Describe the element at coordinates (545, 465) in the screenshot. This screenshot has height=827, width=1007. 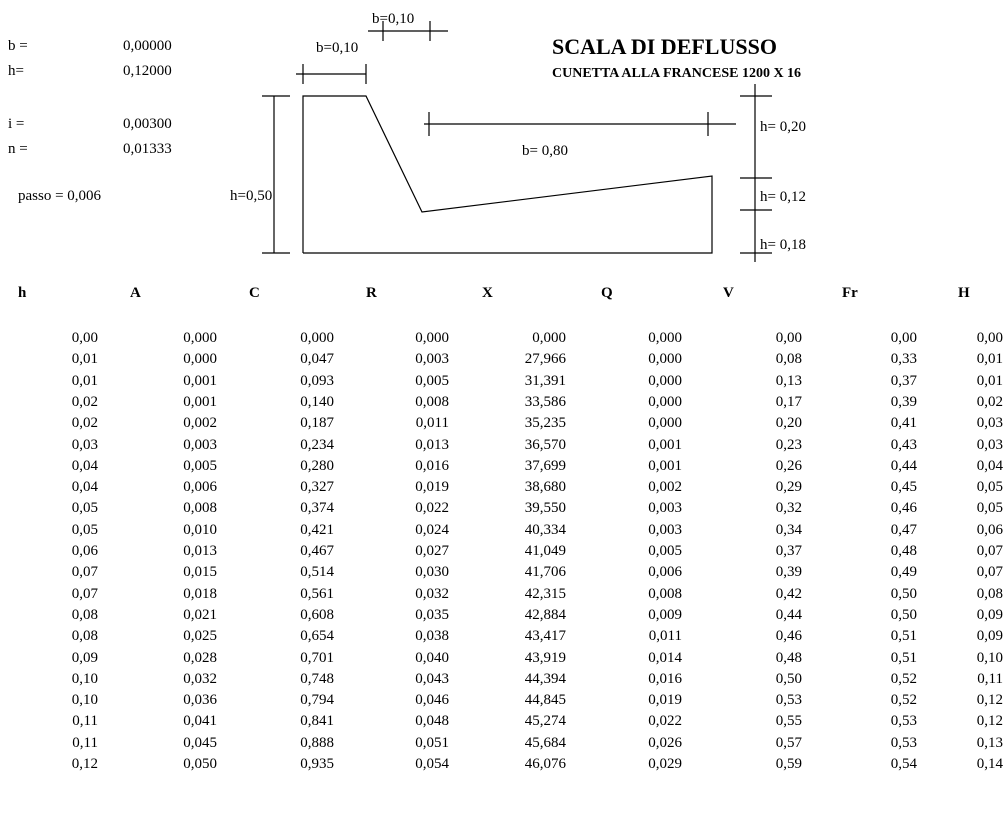
I see `cell-x: 37,699` at that location.